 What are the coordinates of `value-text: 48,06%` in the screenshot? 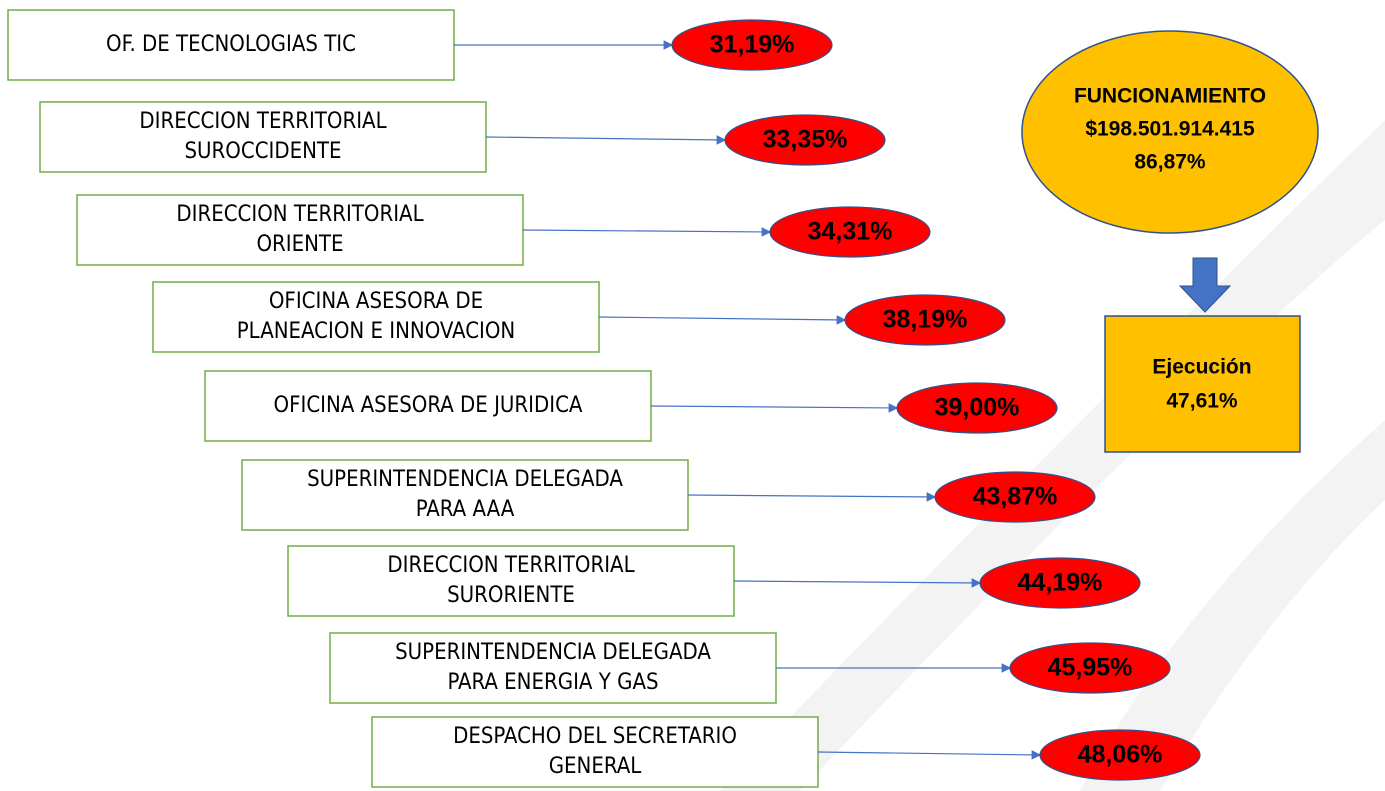 It's located at (1120, 755).